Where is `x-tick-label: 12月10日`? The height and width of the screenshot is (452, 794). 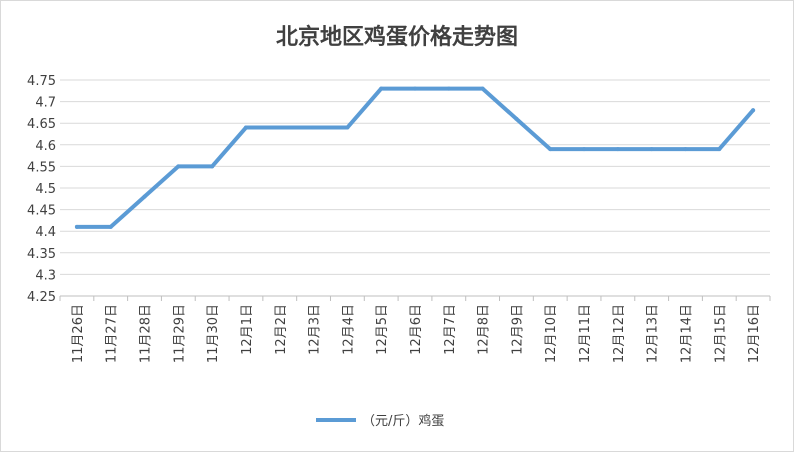
x-tick-label: 12月10日 is located at coordinates (551, 333).